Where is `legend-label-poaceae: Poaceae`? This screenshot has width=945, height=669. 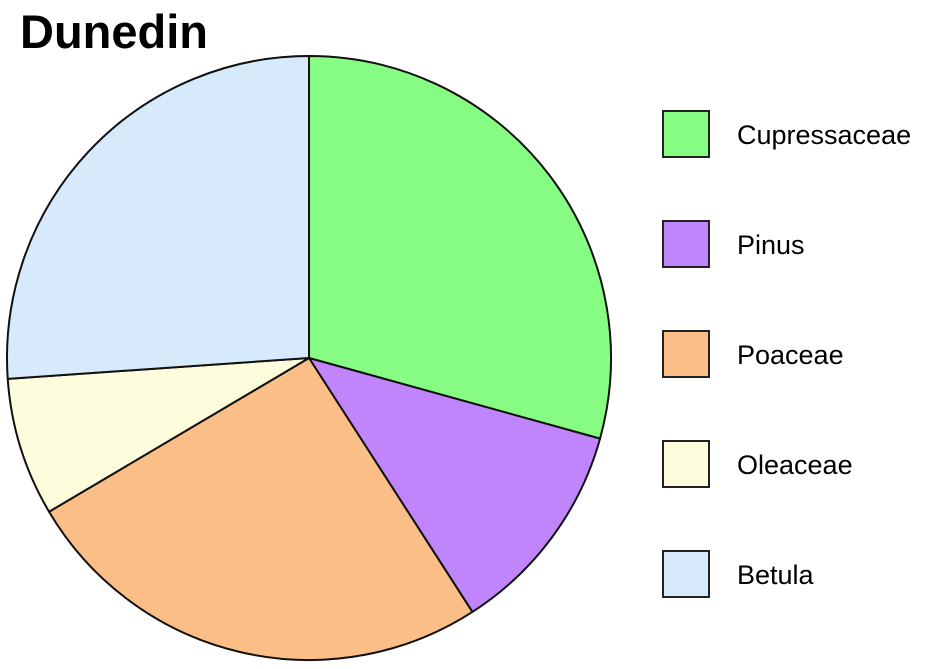 legend-label-poaceae: Poaceae is located at coordinates (790, 355).